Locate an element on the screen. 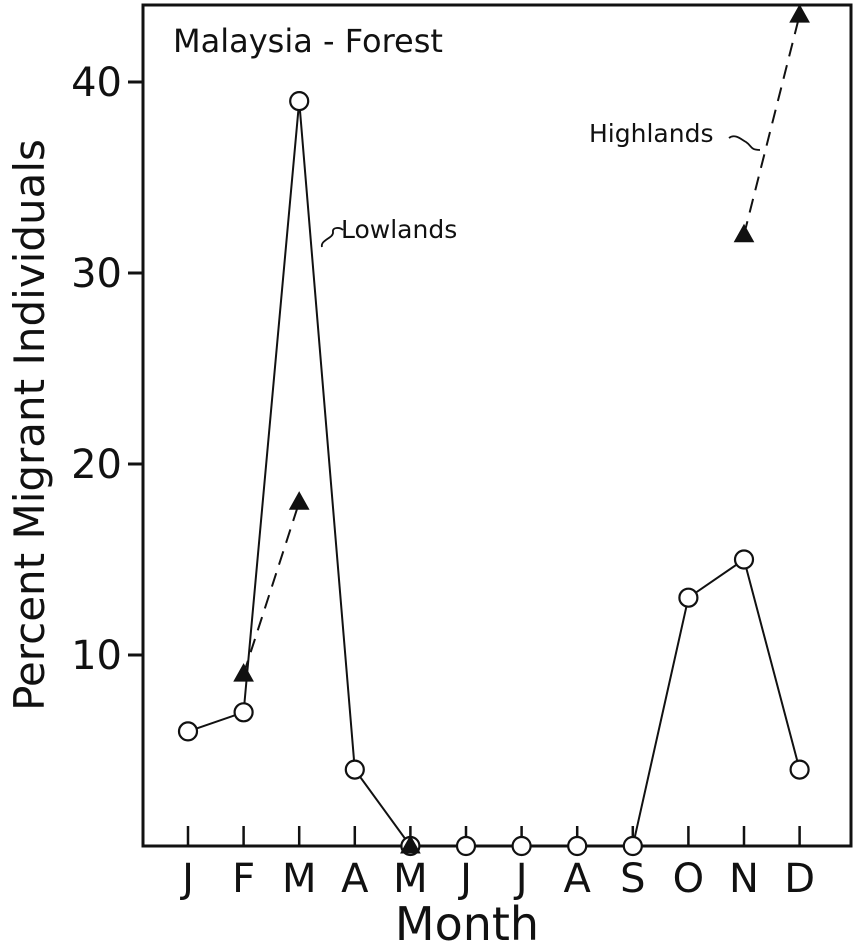 Image resolution: width=858 pixels, height=952 pixels. highlands-leader-line is located at coordinates (744, 143).